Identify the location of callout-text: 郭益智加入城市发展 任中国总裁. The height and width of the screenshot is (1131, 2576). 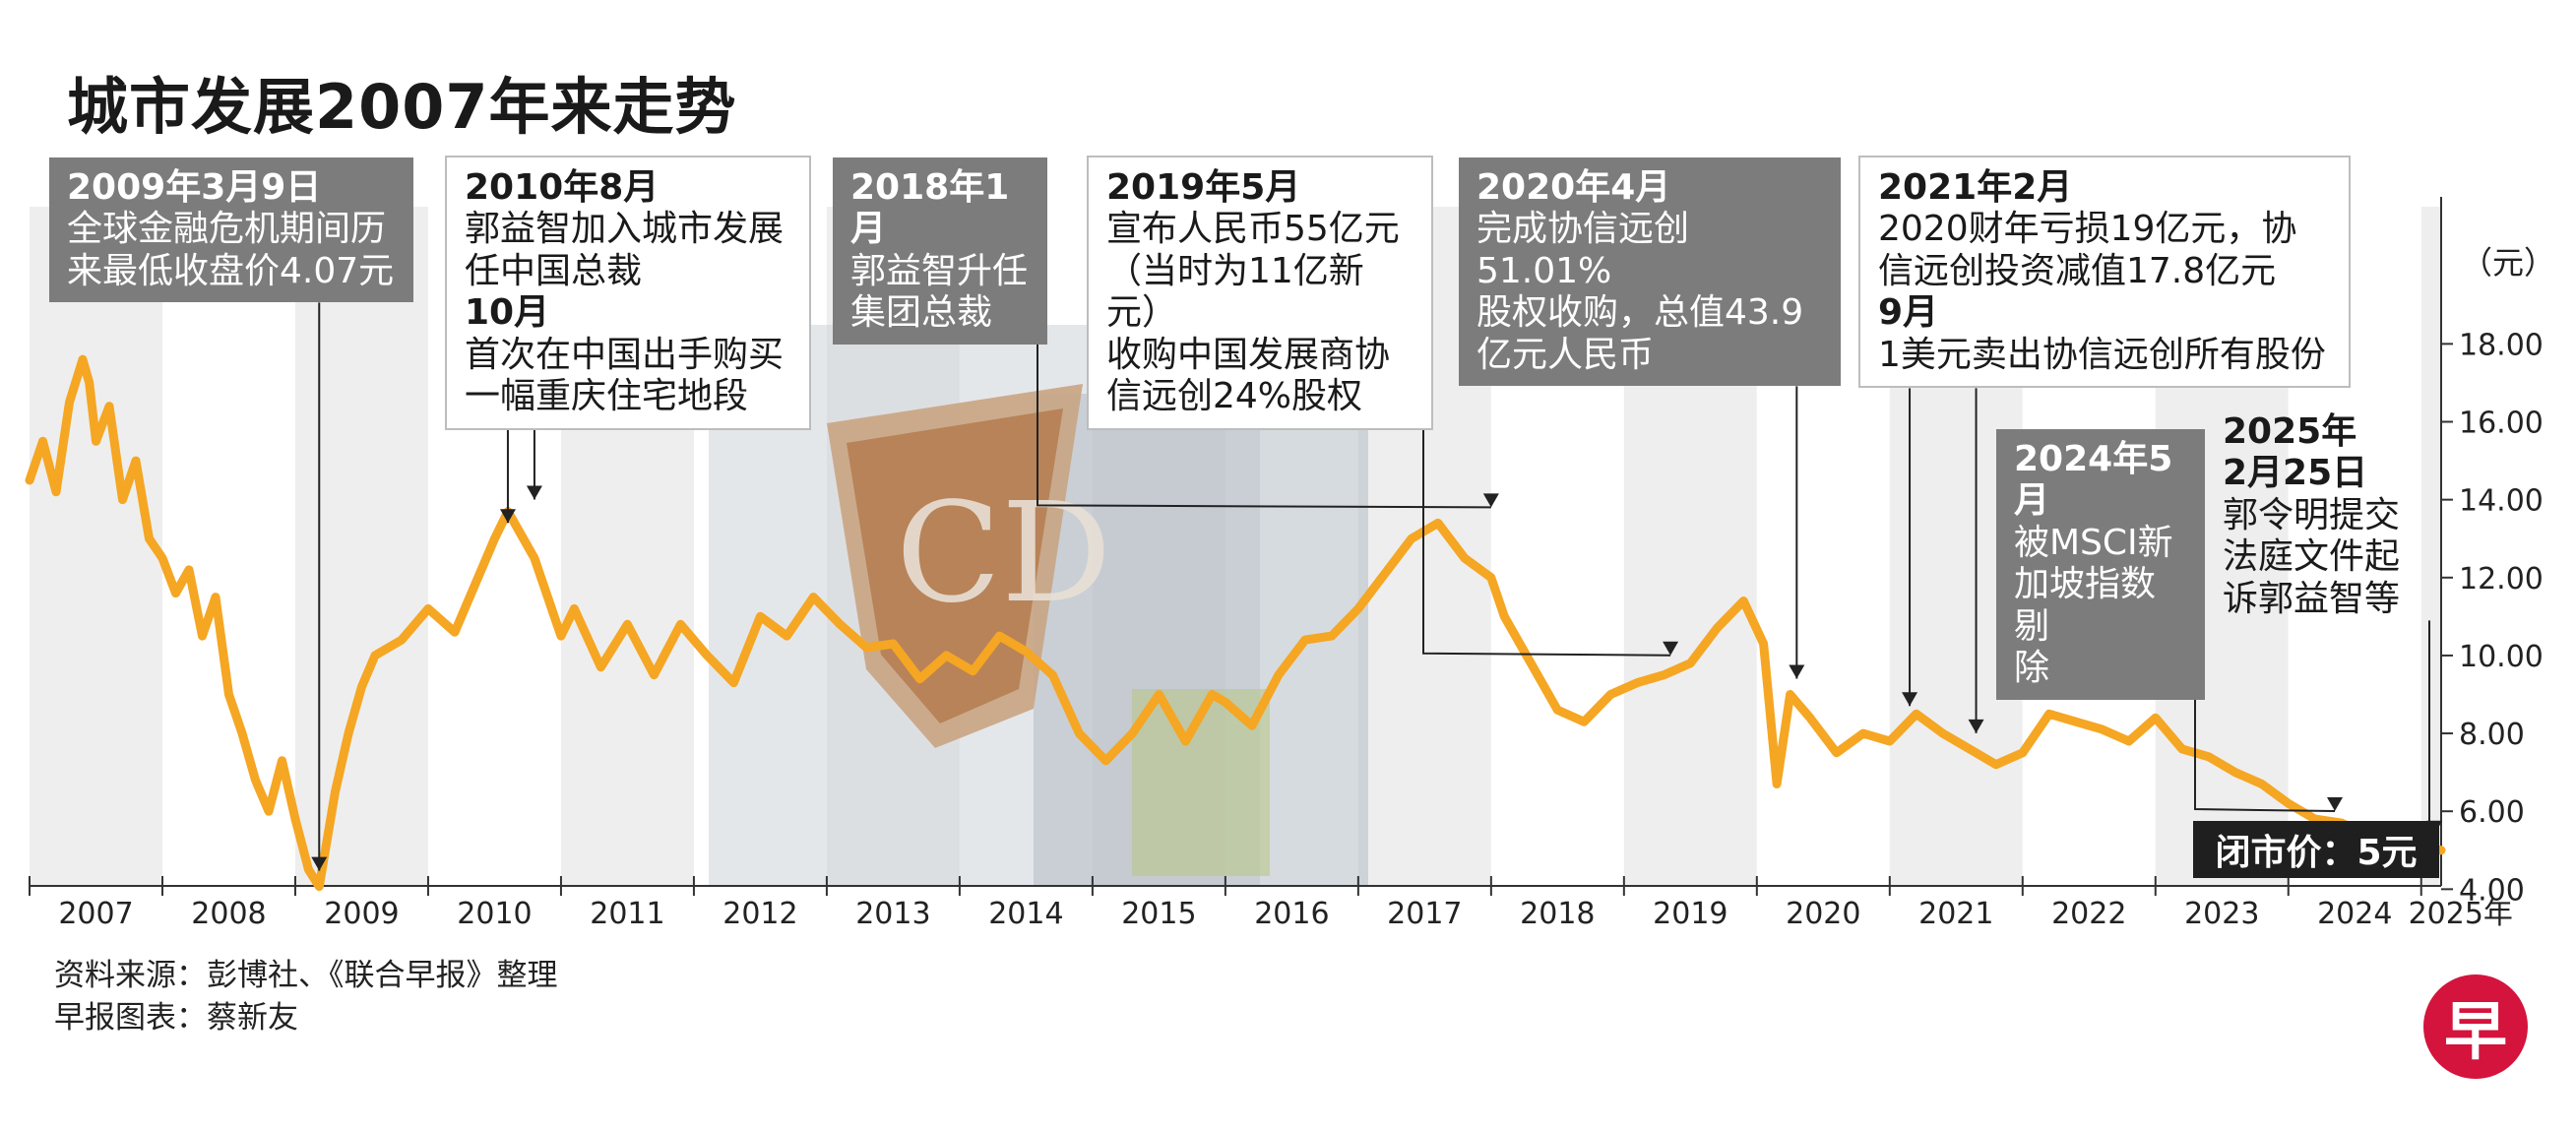
(625, 250).